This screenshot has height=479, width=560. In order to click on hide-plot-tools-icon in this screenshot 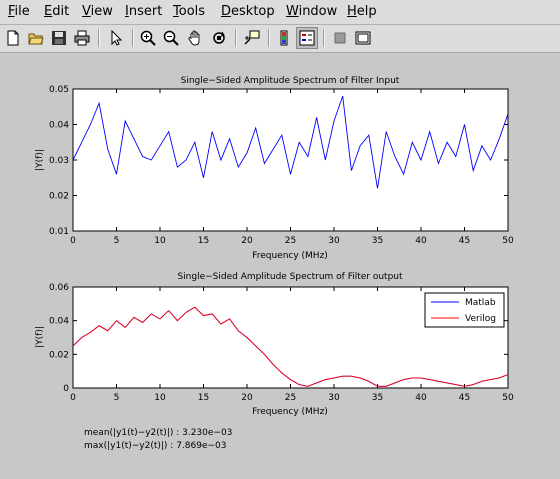, I will do `click(340, 38)`.